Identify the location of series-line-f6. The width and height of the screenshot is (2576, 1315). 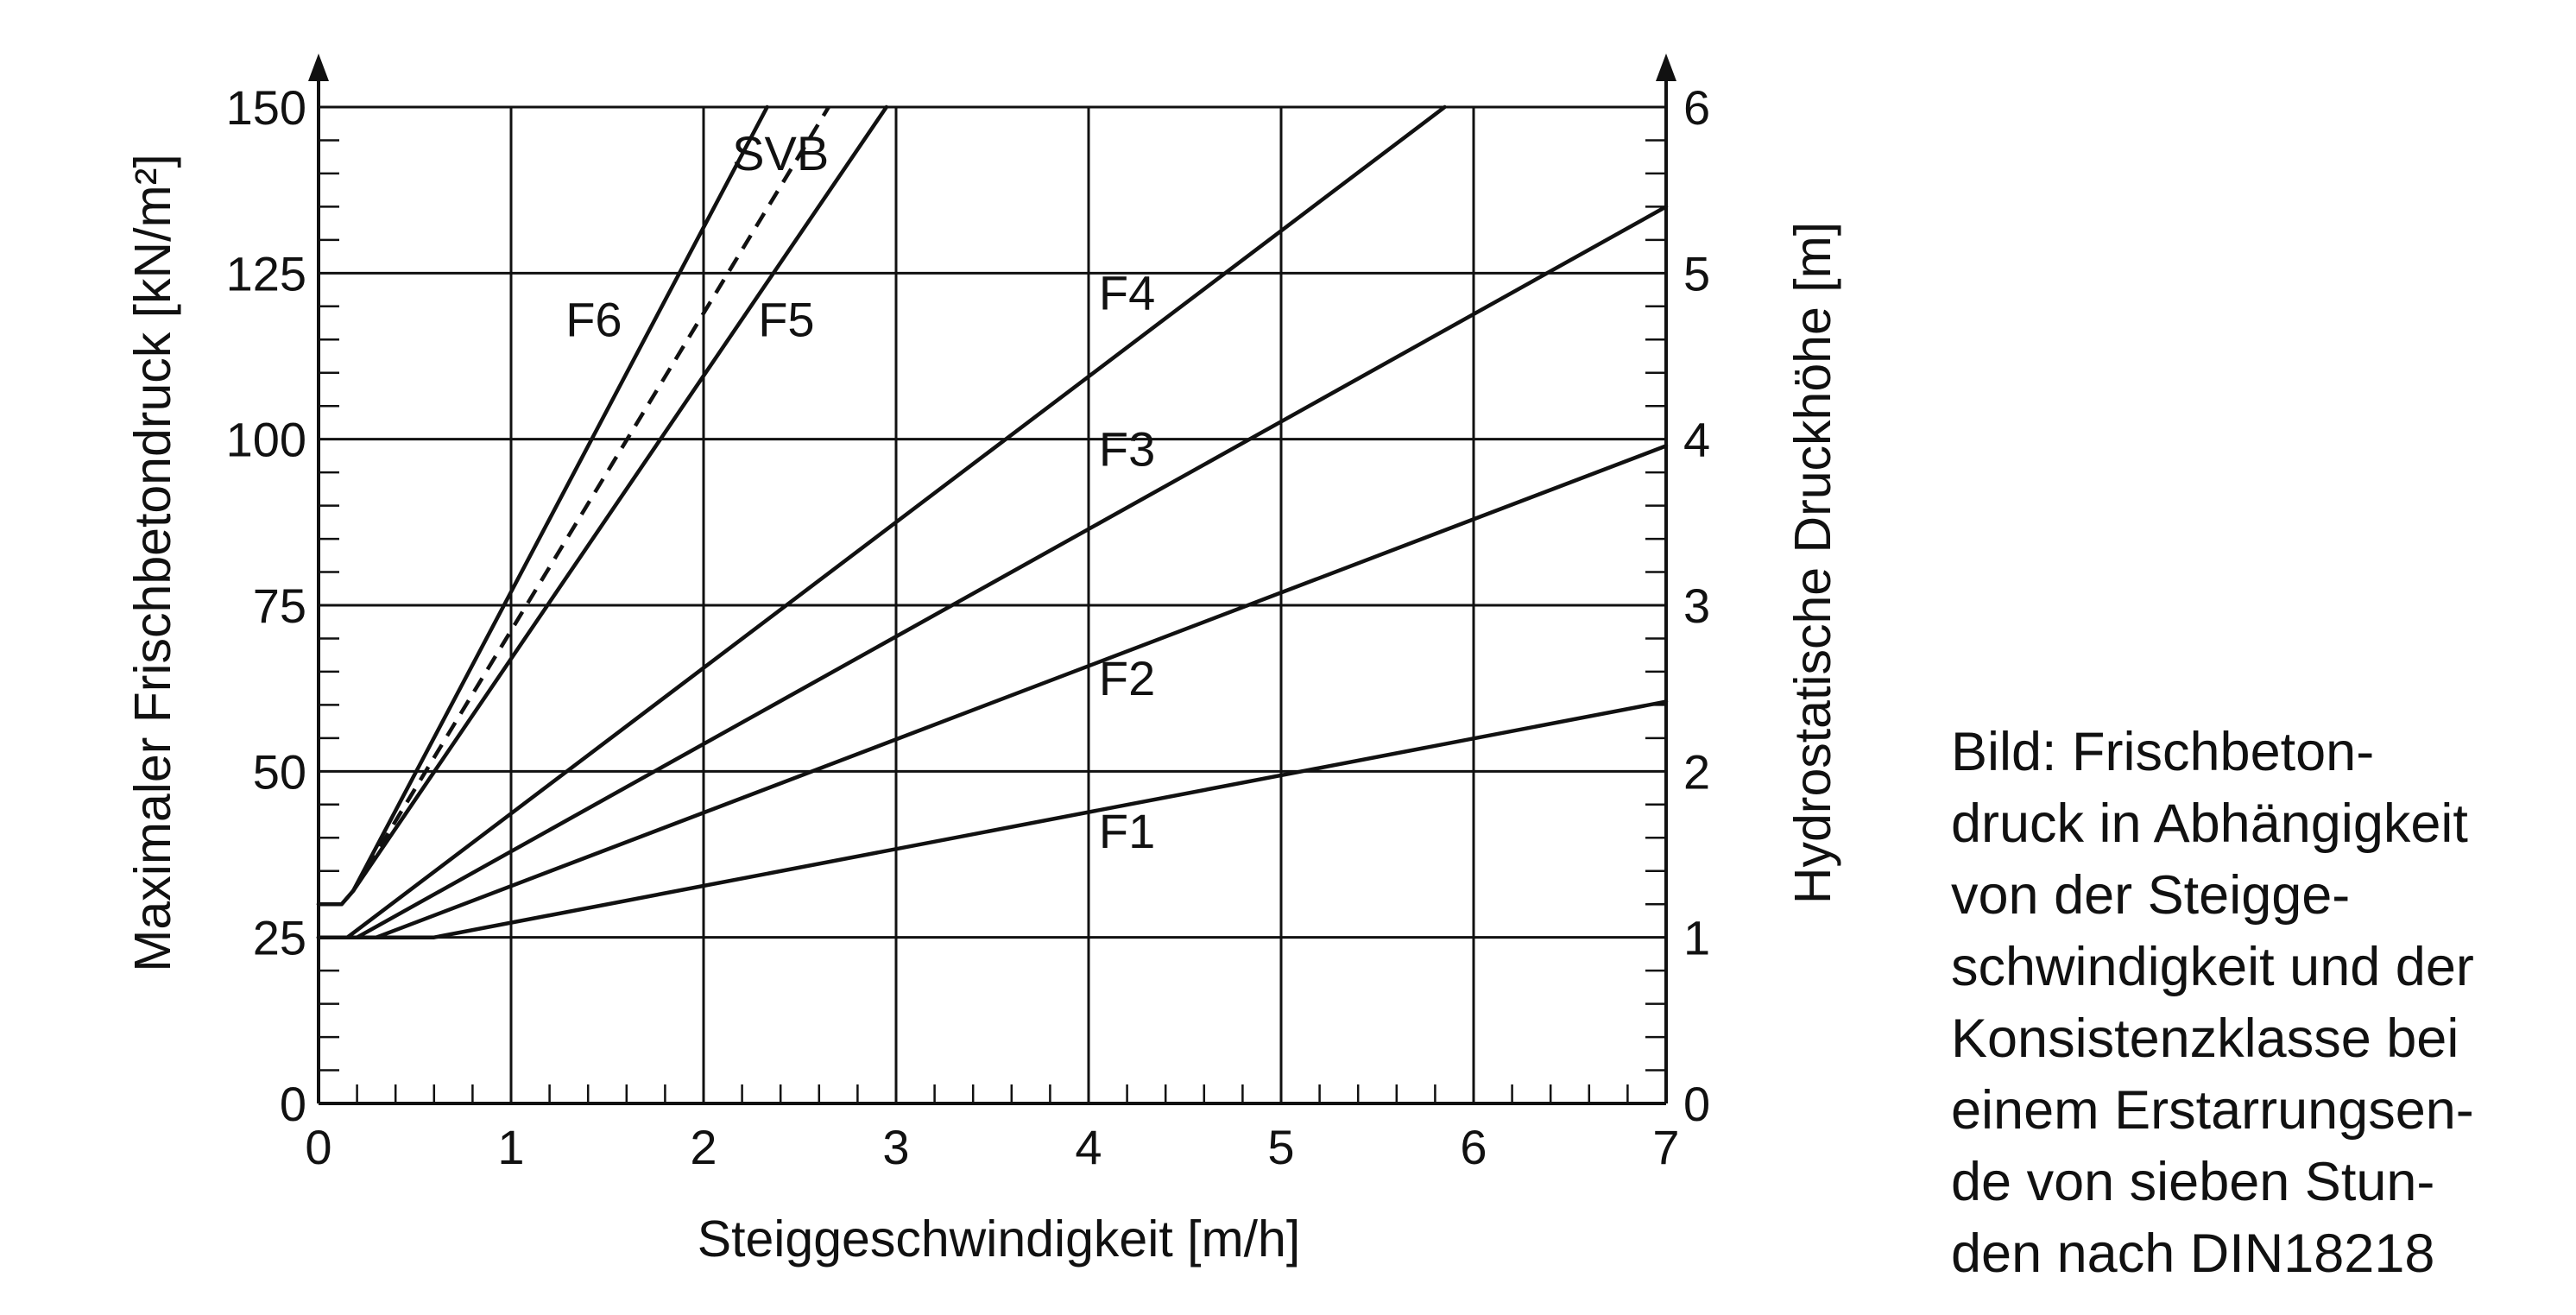
(542, 505).